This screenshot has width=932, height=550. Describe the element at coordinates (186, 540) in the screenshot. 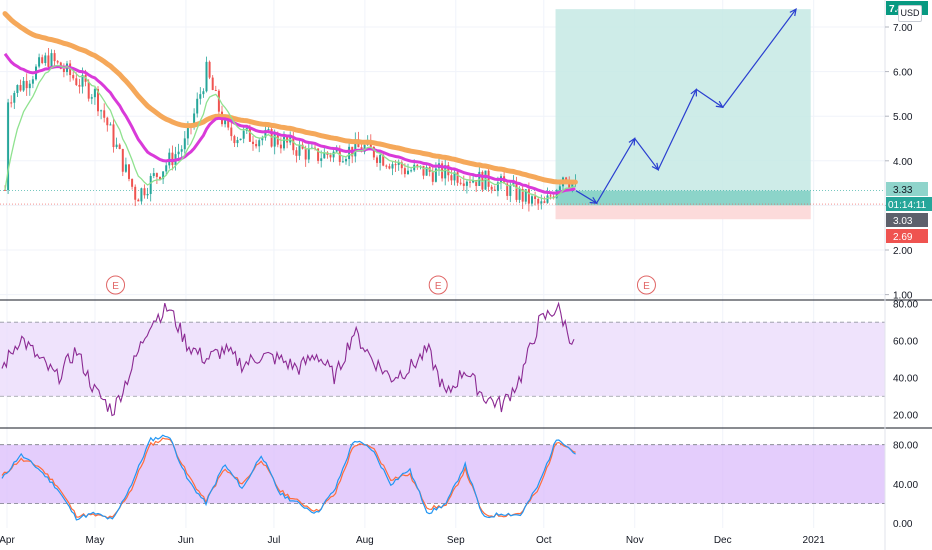

I see `time-axis-label: Jun` at that location.